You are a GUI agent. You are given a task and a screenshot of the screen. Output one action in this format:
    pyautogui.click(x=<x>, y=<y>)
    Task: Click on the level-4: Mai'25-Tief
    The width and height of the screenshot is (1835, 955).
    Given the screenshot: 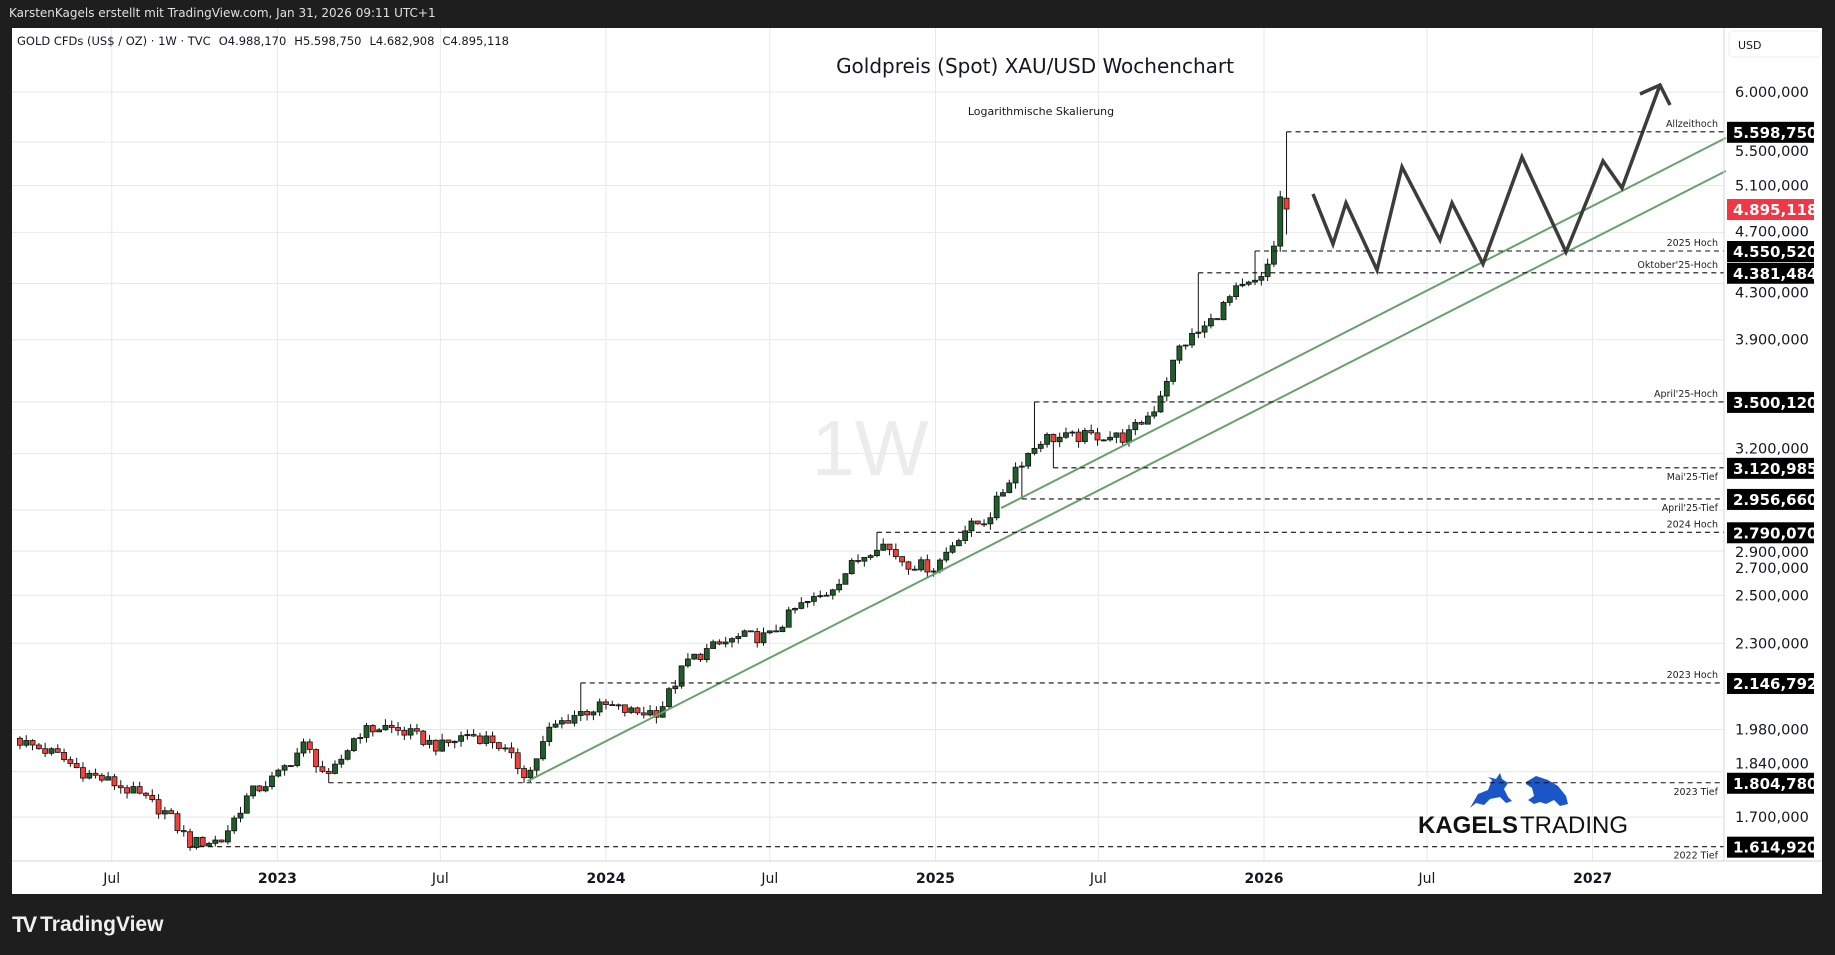 What is the action you would take?
    pyautogui.click(x=1388, y=475)
    